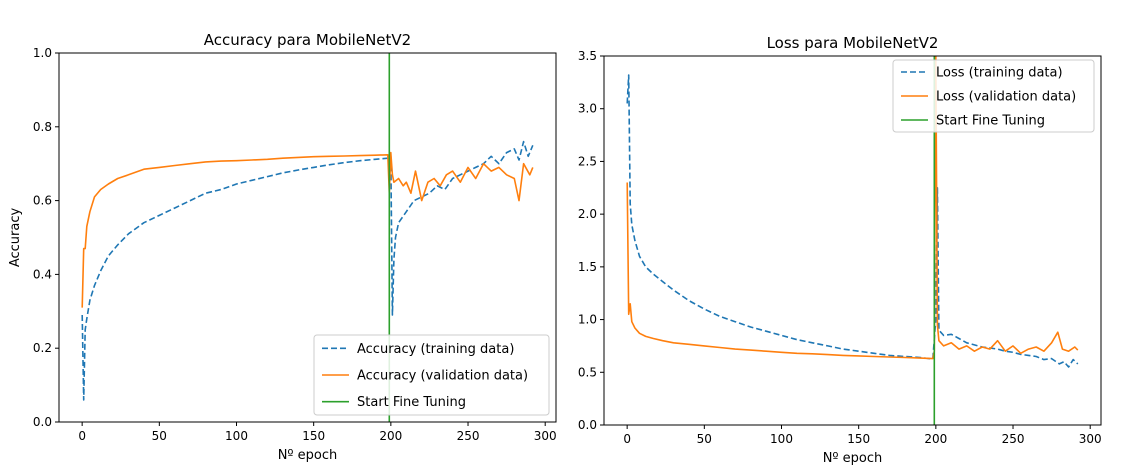 This screenshot has width=1123, height=476. I want to click on legend-label: Accuracy (training data), so click(435, 349).